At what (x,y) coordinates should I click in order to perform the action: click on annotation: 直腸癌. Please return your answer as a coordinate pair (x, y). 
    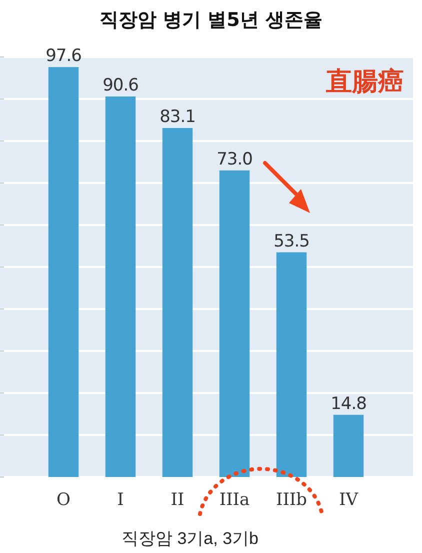
    Looking at the image, I should click on (364, 81).